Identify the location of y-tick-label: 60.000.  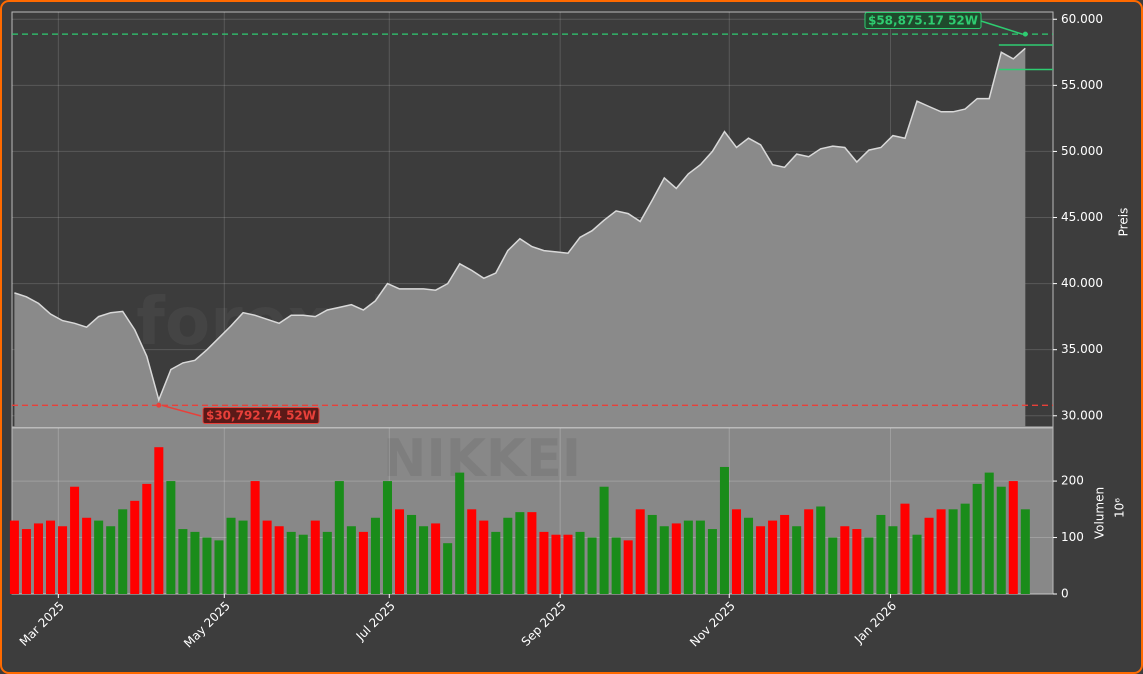
(1082, 19).